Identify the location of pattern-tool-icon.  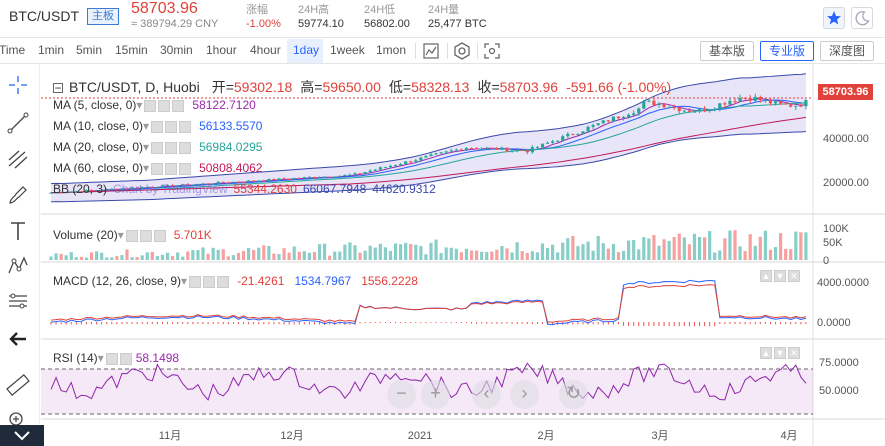
(18, 266).